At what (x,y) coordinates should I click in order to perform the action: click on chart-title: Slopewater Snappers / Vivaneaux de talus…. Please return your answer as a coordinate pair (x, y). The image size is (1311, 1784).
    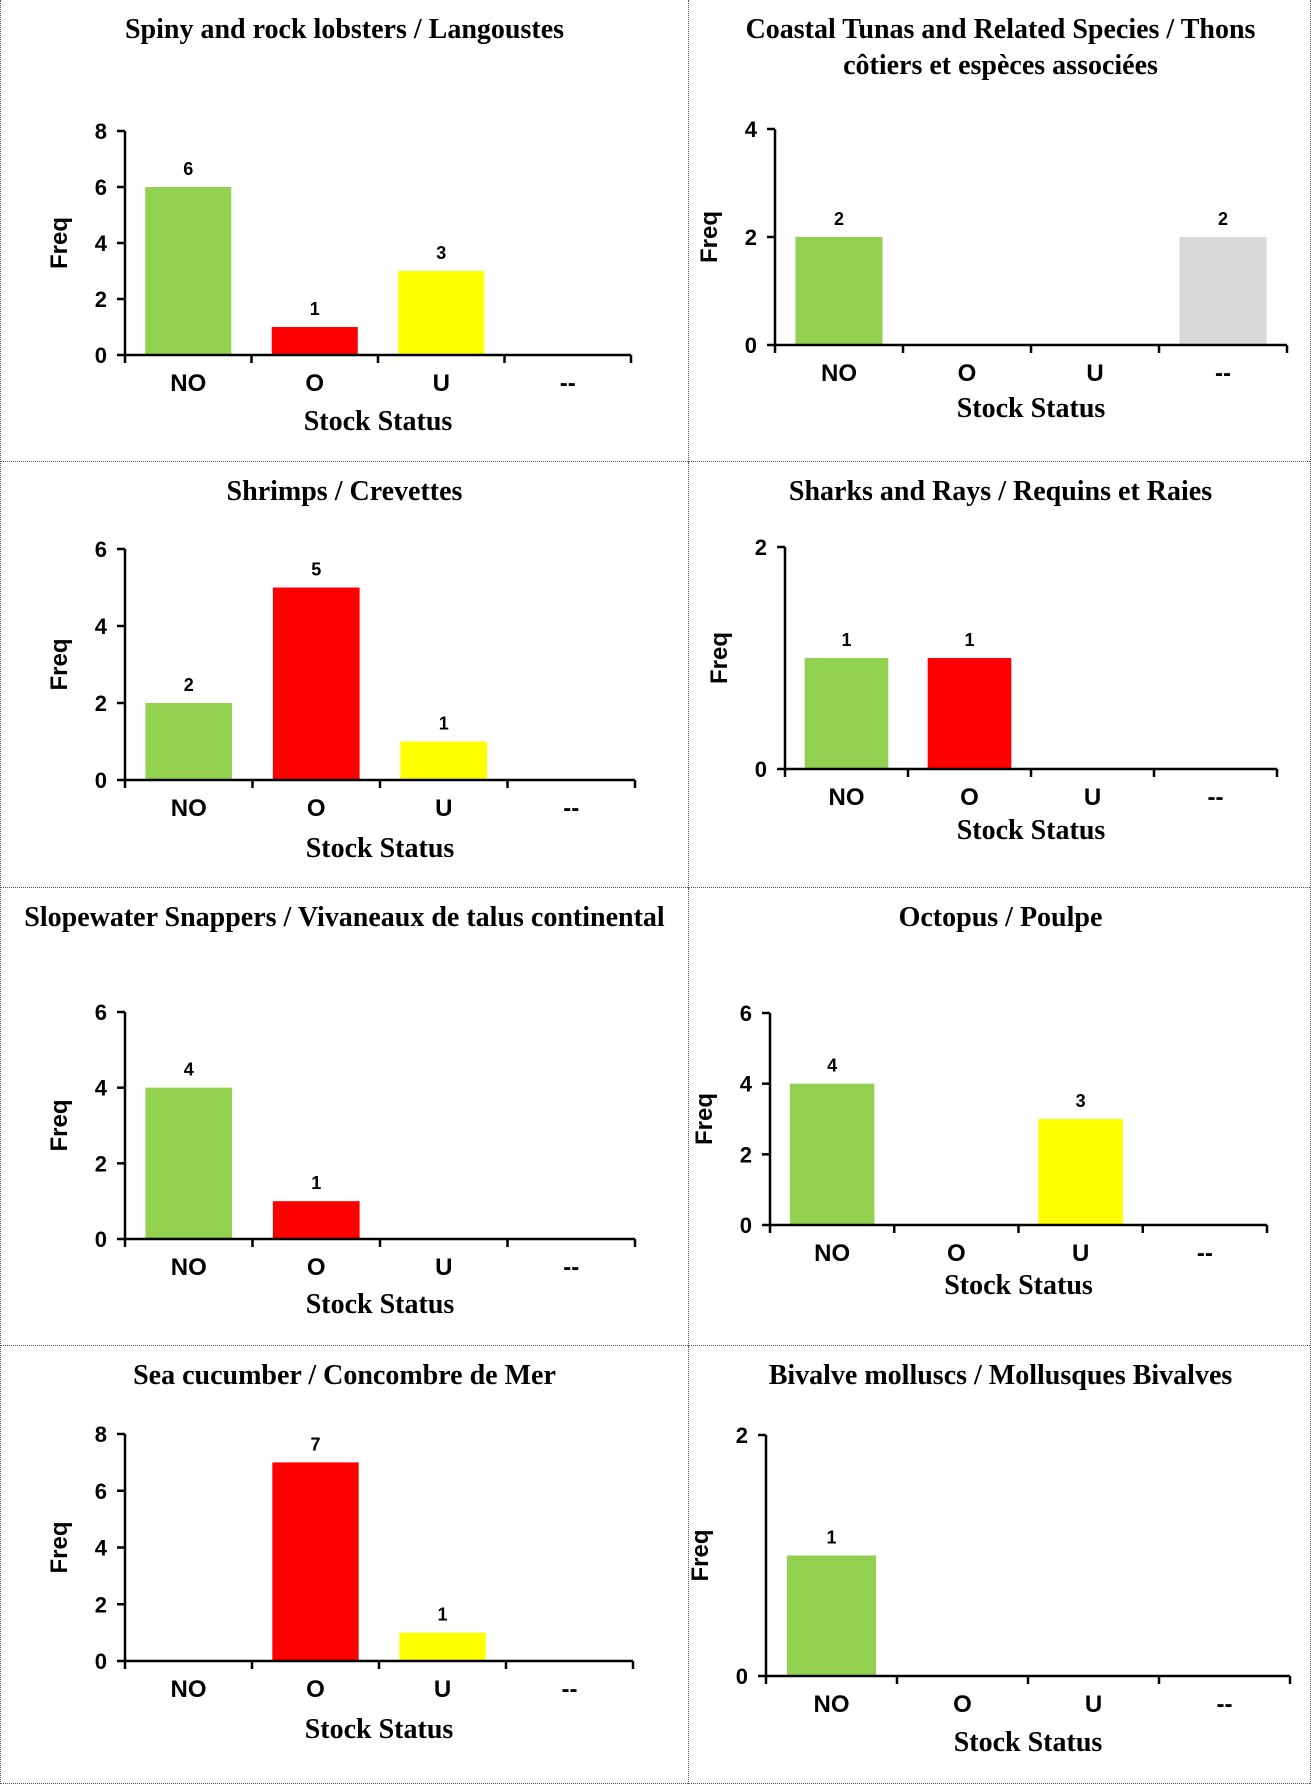
    Looking at the image, I should click on (344, 917).